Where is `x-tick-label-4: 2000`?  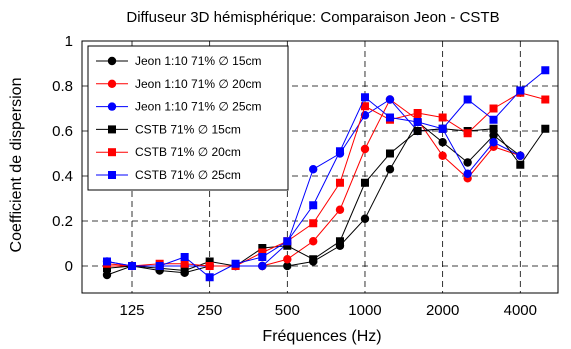
x-tick-label-4: 2000 is located at coordinates (442, 310).